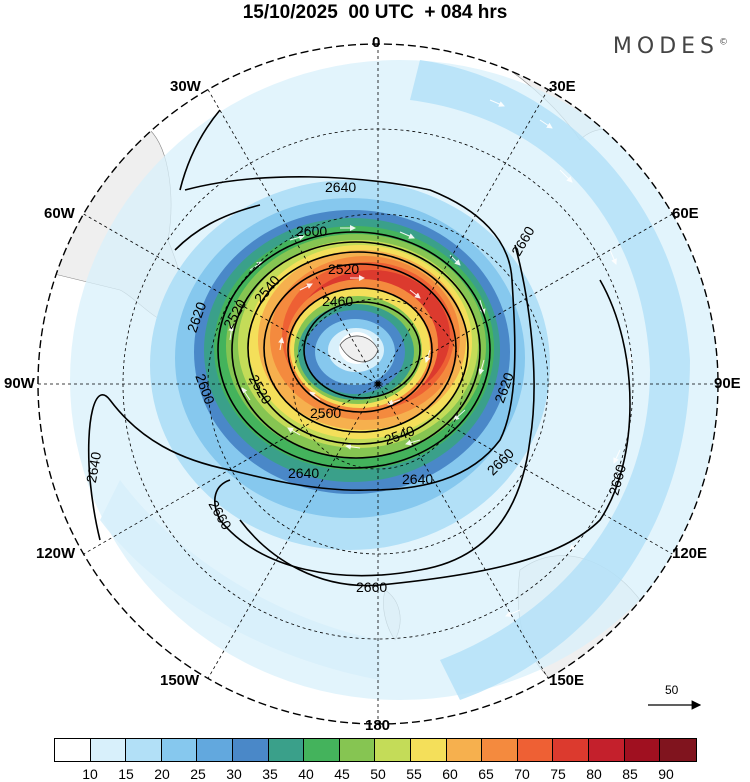 This screenshot has height=782, width=750. I want to click on colorbar-tick-label: 40, so click(306, 774).